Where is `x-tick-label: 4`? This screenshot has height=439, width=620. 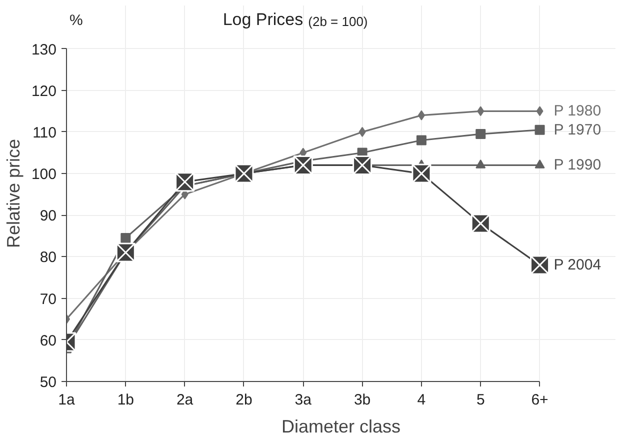
x-tick-label: 4 is located at coordinates (421, 400).